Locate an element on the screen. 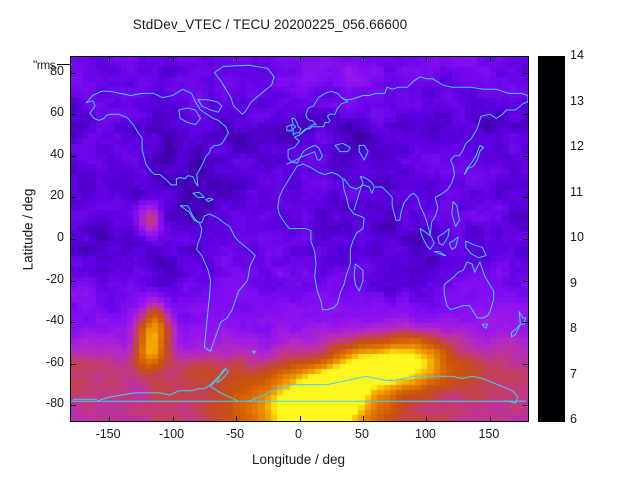 This screenshot has width=640, height=480. stray-rms-label: "rms is located at coordinates (44, 65).